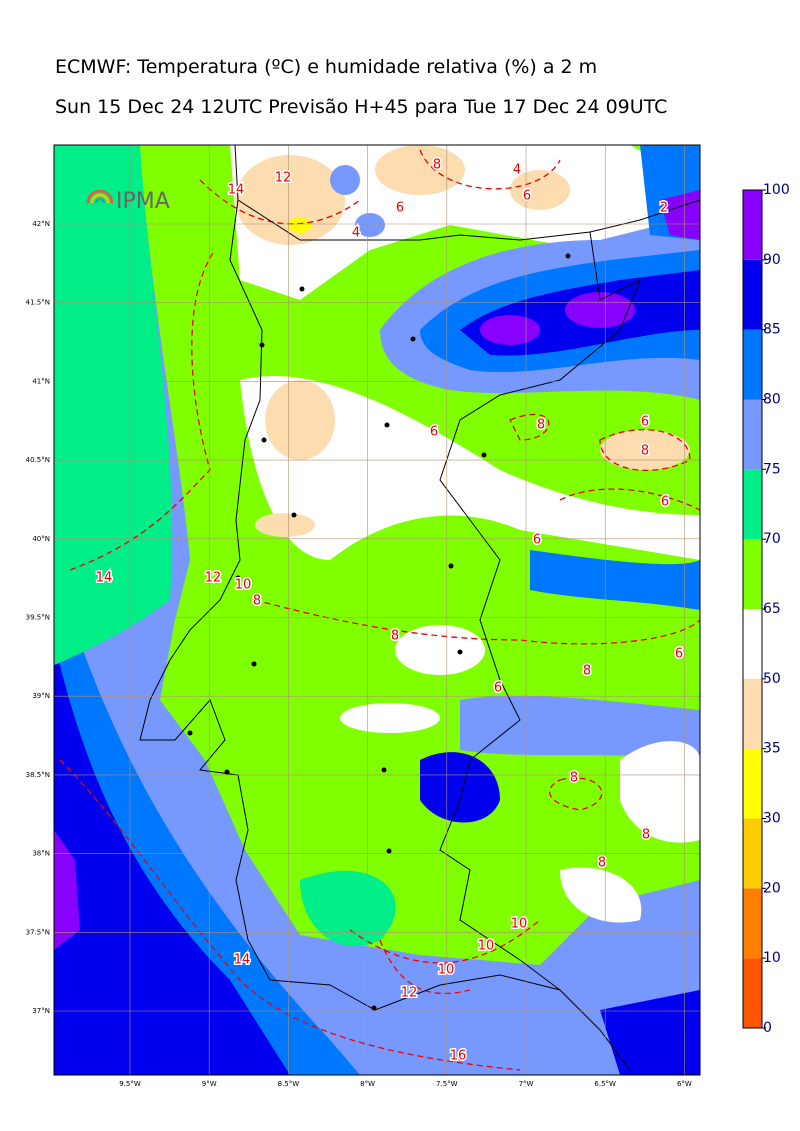 The height and width of the screenshot is (1131, 800). I want to click on lat-label: 41°N, so click(41, 381).